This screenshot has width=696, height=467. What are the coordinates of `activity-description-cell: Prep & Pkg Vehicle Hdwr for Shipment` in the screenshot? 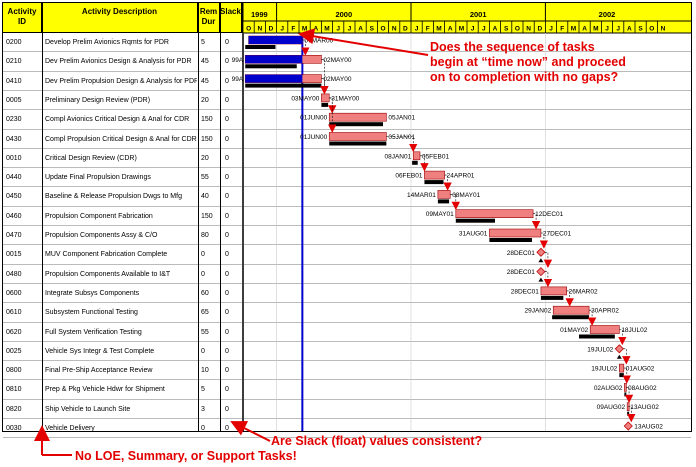 It's located at (105, 390).